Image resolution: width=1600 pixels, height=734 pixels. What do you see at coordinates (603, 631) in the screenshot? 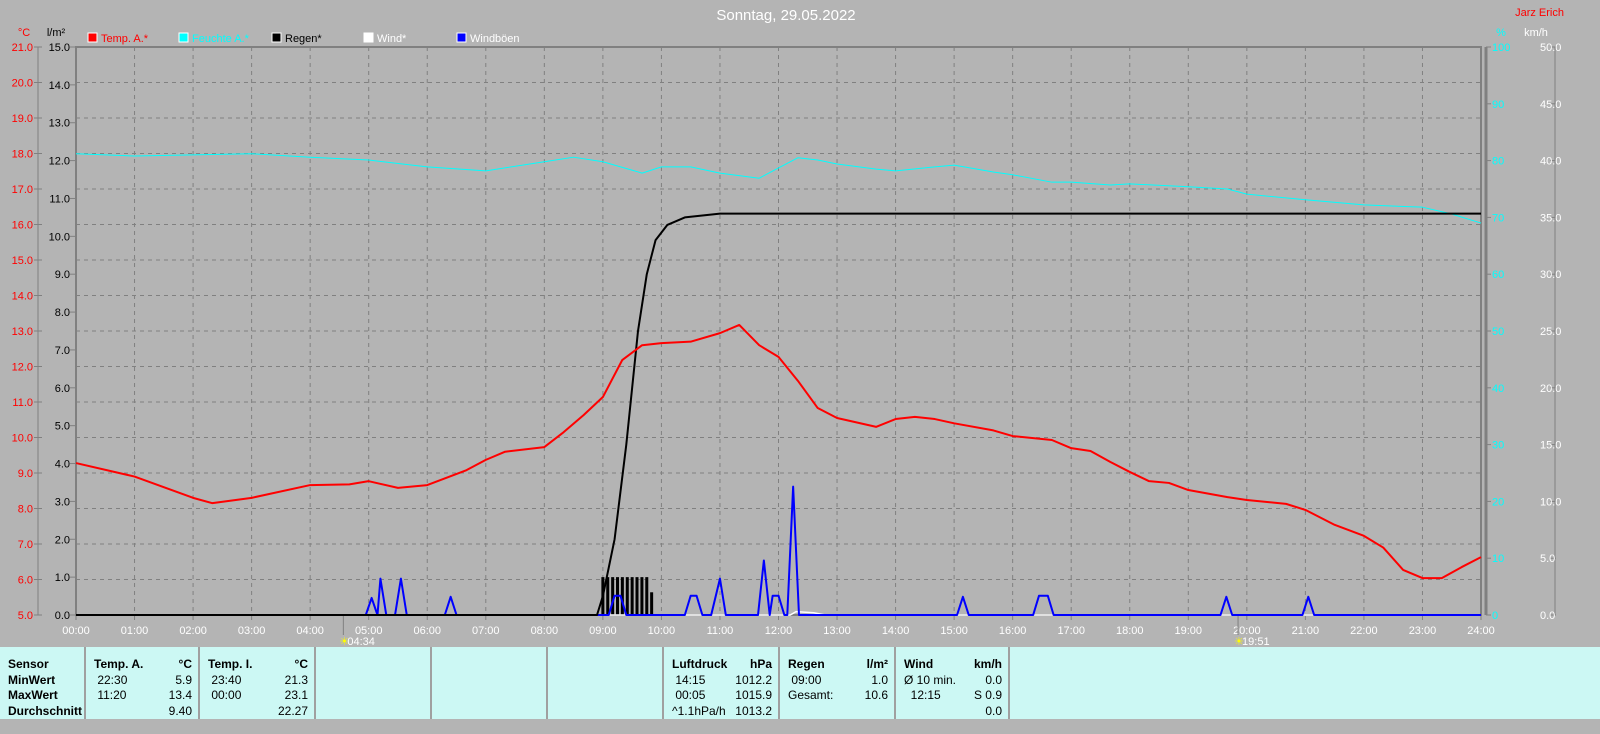
I see `x-tick-label: 09:00` at bounding box center [603, 631].